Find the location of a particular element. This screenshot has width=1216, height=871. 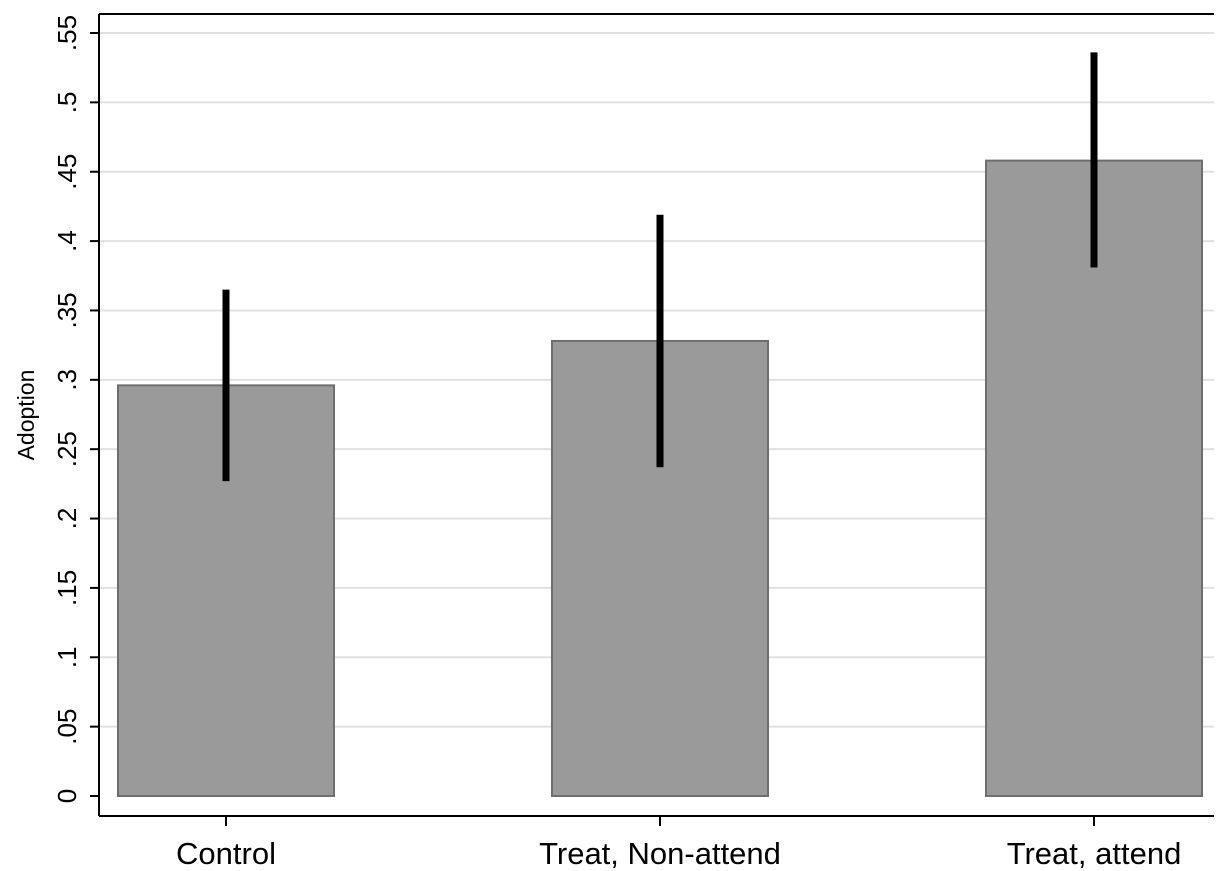

y-tick-labels: 0 .05 .1 .15 .2 .25 .3 .35 .4 .45 .5 .55 is located at coordinates (67, 409).